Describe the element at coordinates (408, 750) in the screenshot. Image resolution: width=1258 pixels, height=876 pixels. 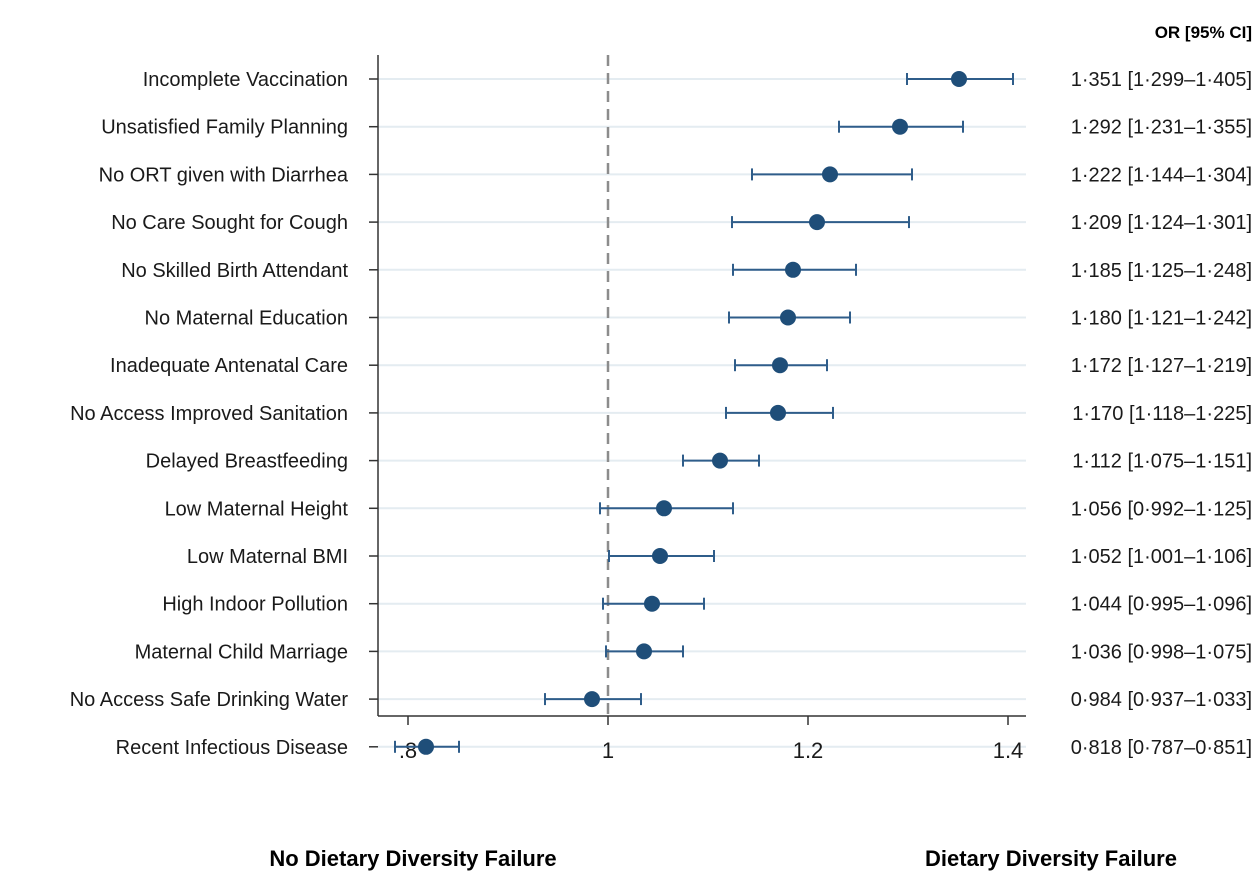
I see `x-tick-label: .8` at that location.